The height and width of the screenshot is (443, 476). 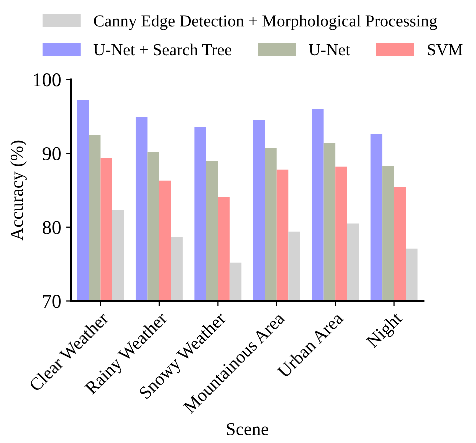 I want to click on y-tick-label: 70, so click(x=52, y=301).